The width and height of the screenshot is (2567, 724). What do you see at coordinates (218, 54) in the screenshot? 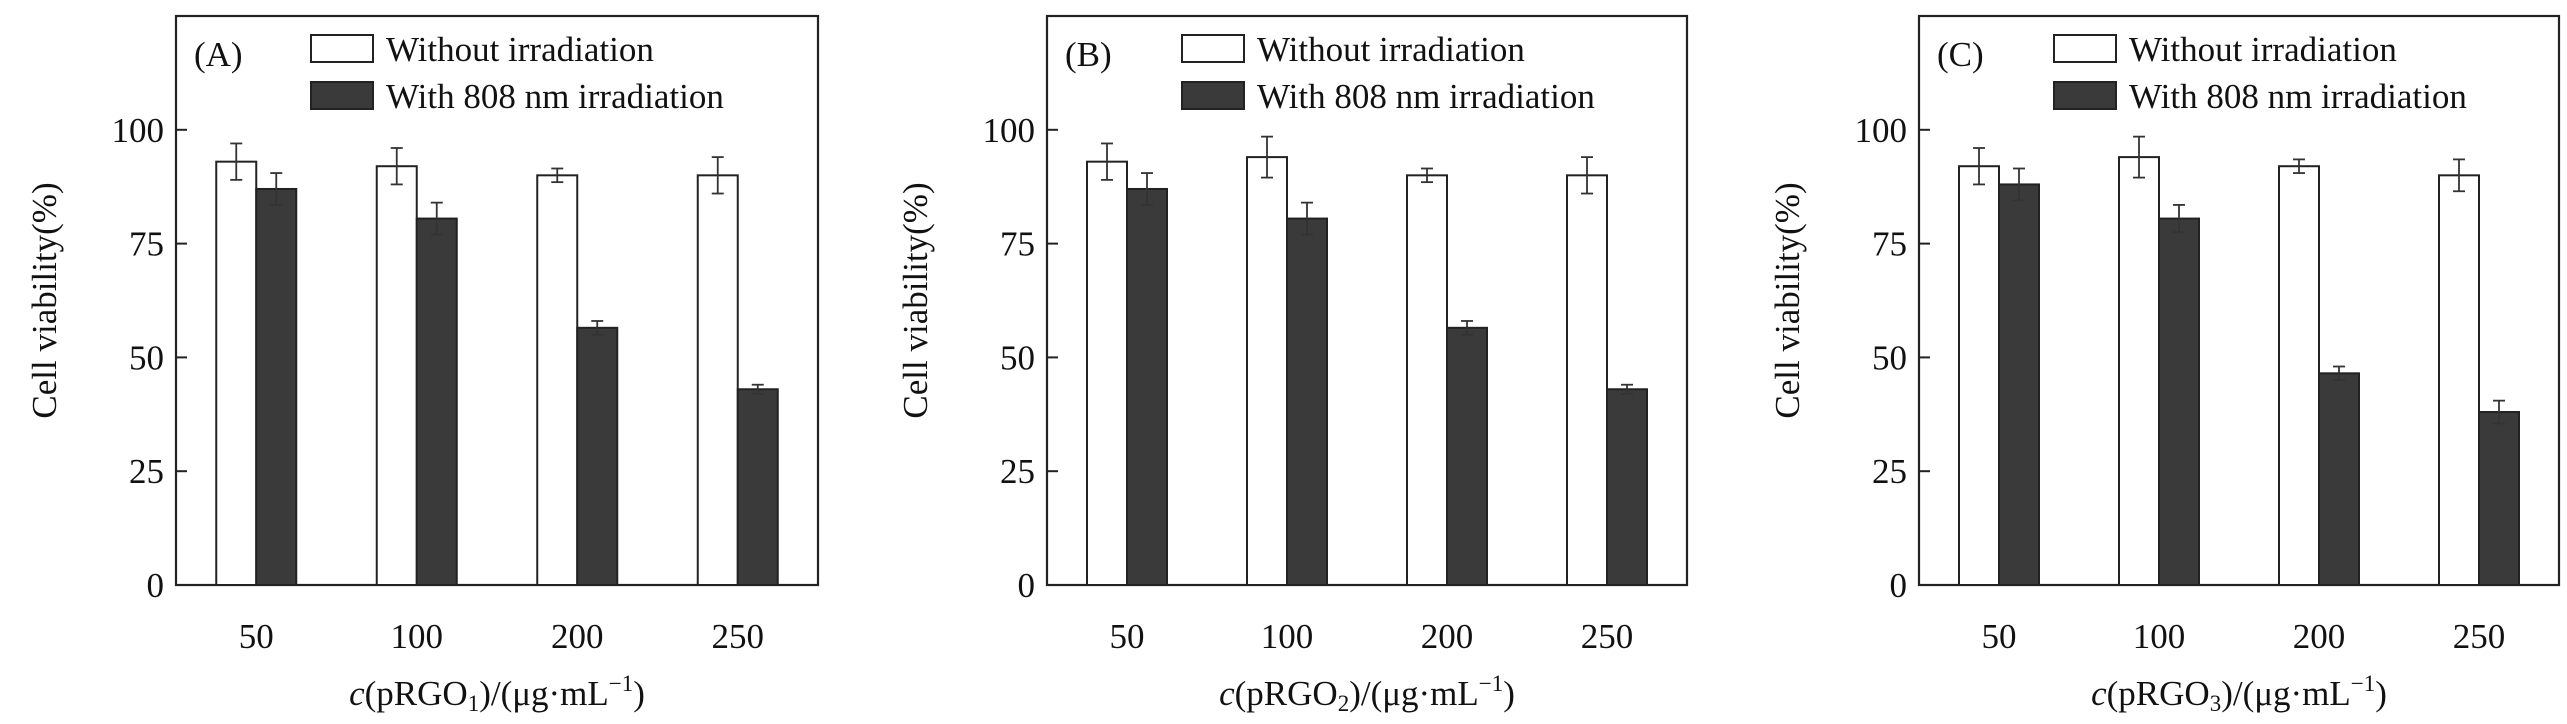
I see `panel-label: (A)` at bounding box center [218, 54].